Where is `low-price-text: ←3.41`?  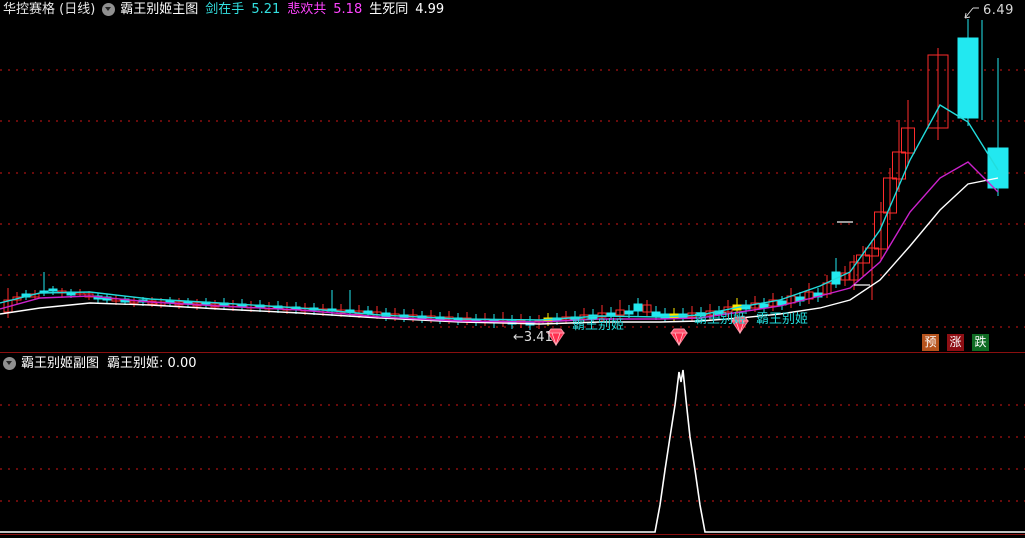
low-price-text: ←3.41 is located at coordinates (533, 337).